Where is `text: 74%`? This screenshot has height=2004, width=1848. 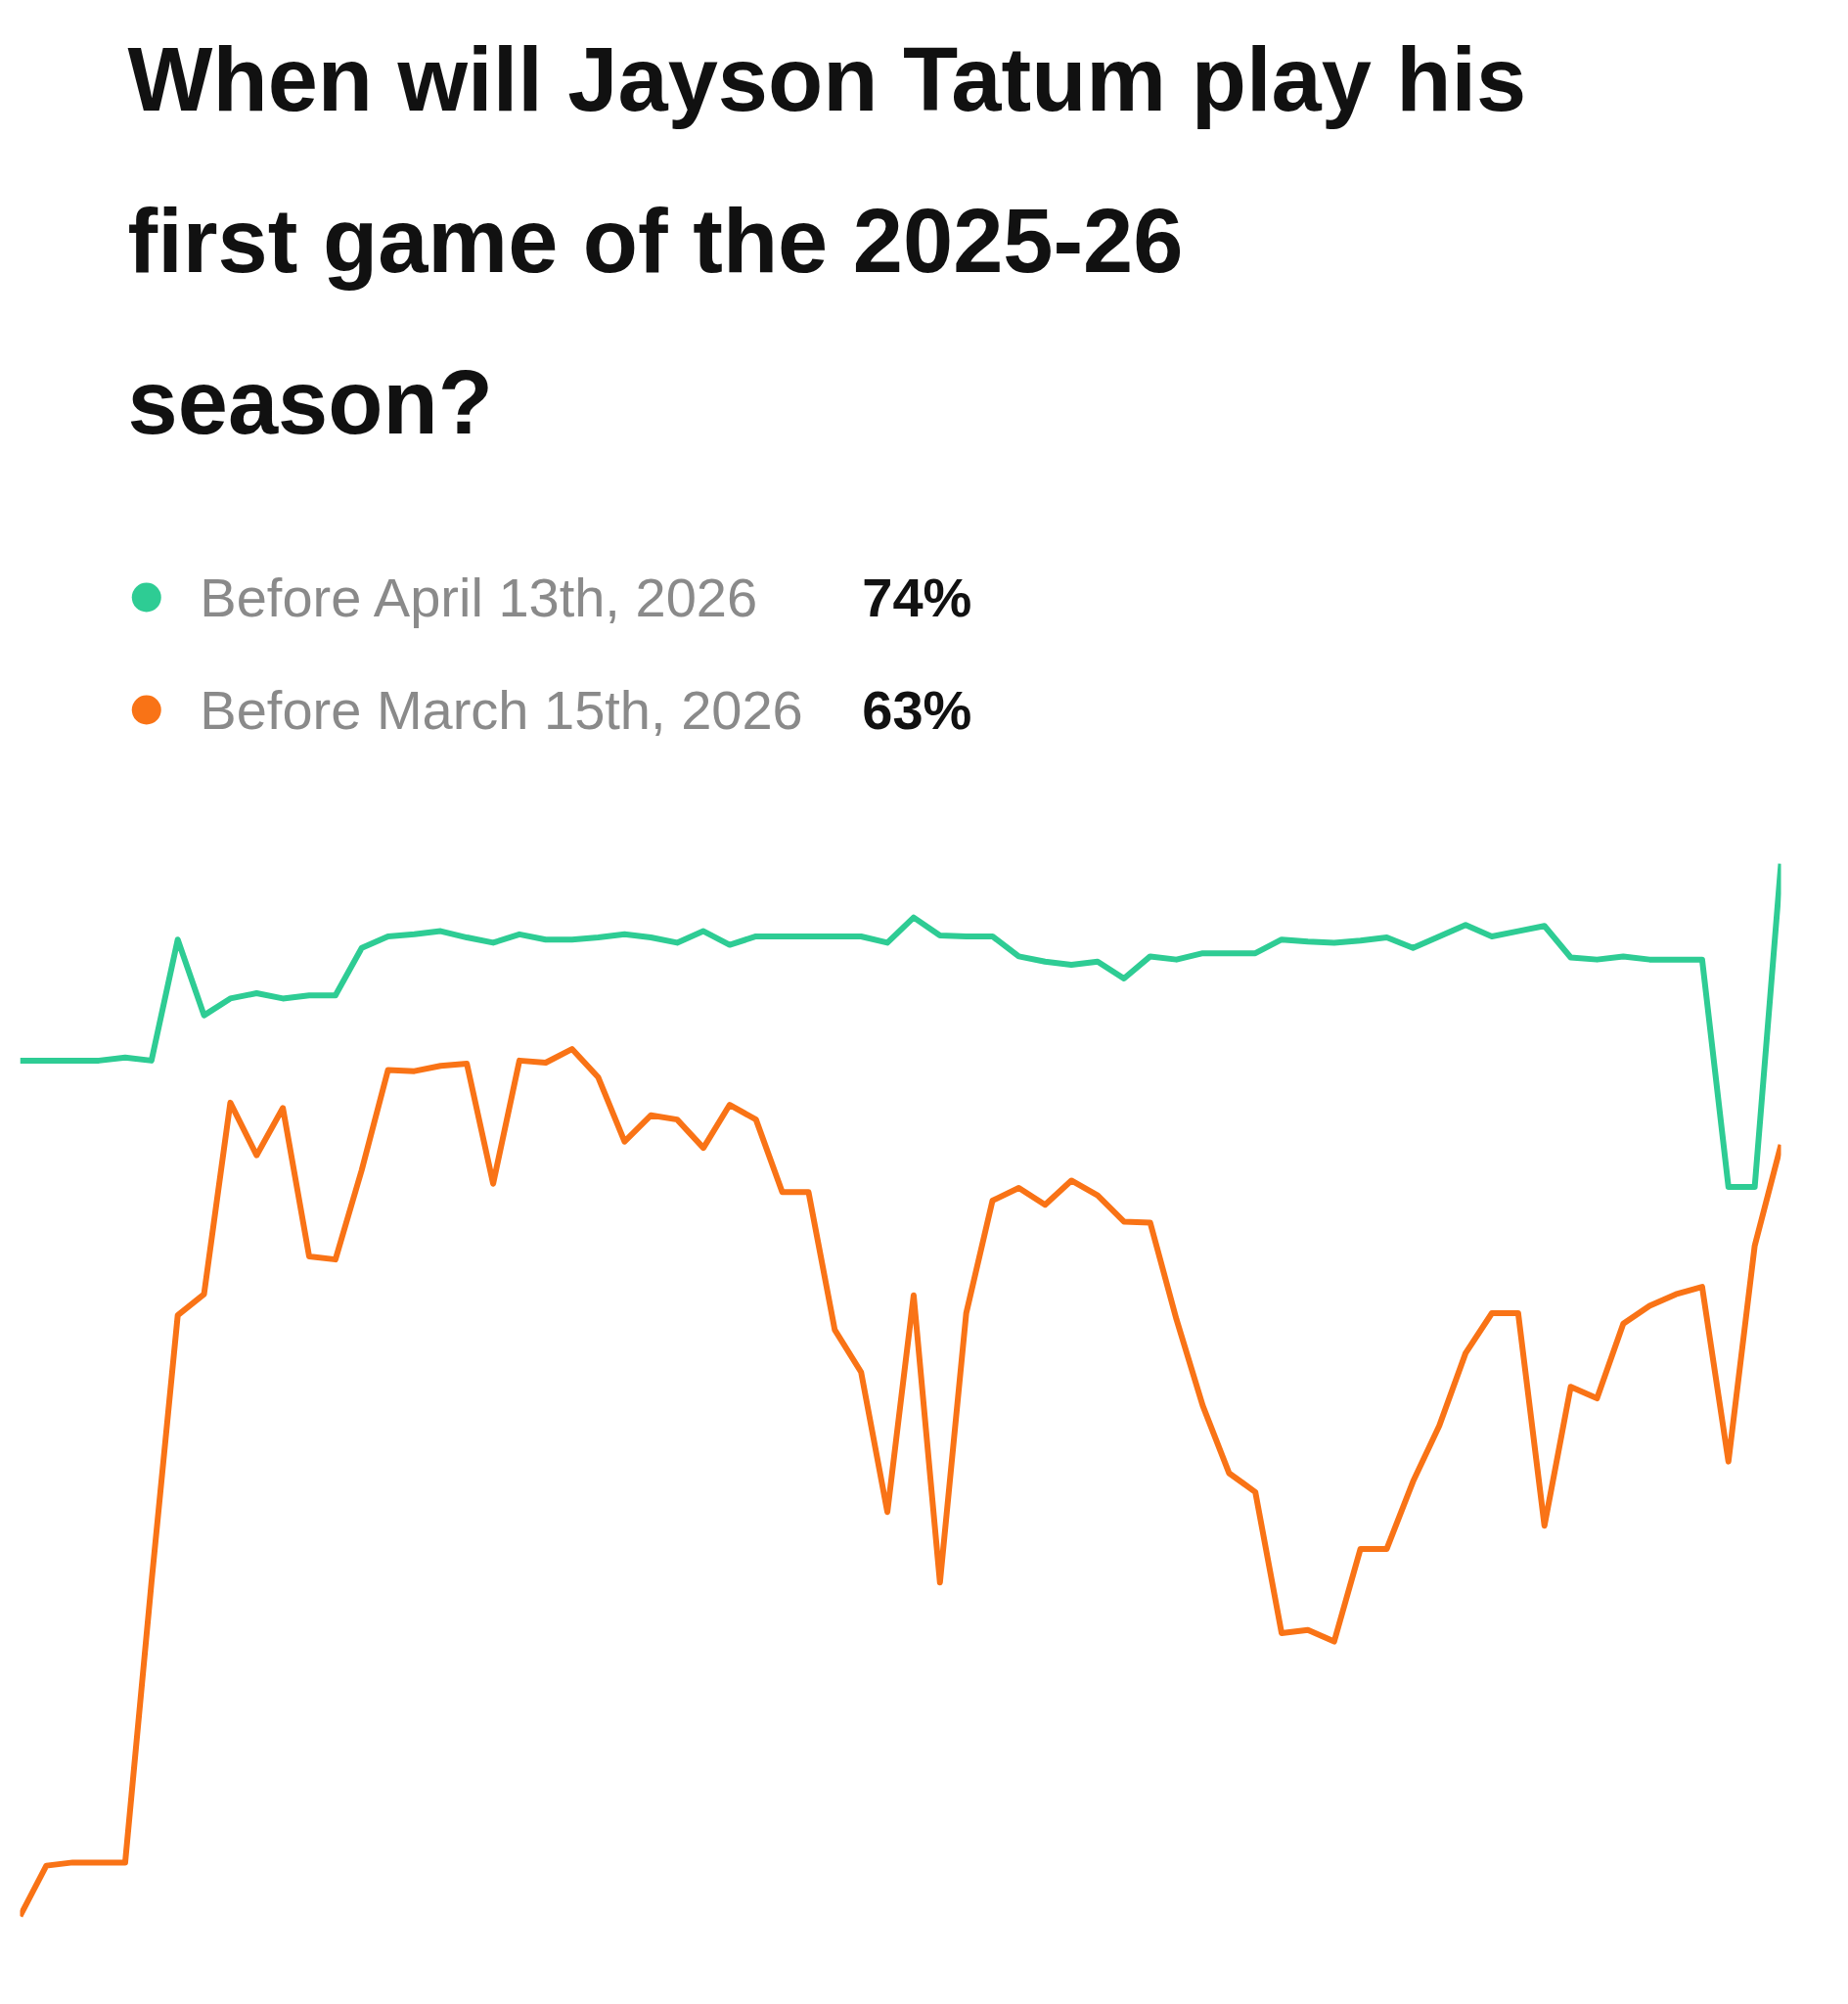
text: 74% is located at coordinates (917, 597).